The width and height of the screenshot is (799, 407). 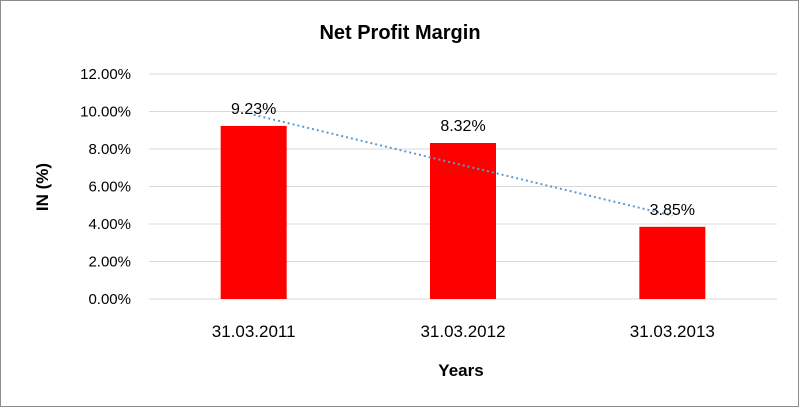 I want to click on x-axis-categories: 31.03.2011 31.03.2012 31.03.2013, so click(x=463, y=331).